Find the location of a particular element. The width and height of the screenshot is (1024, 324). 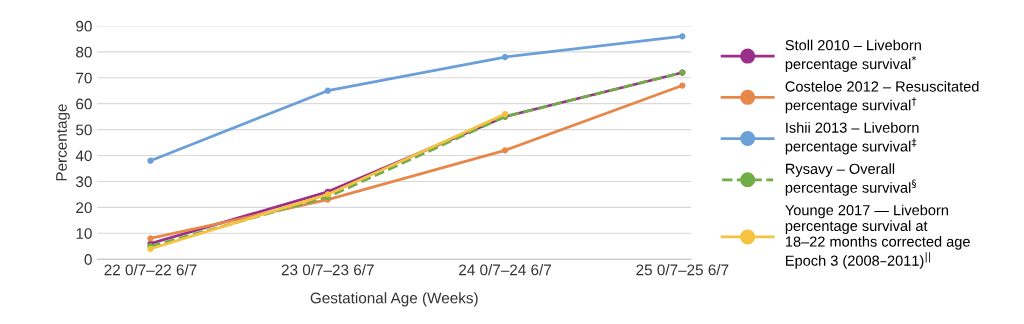

y-tick-label: 50 is located at coordinates (84, 130).